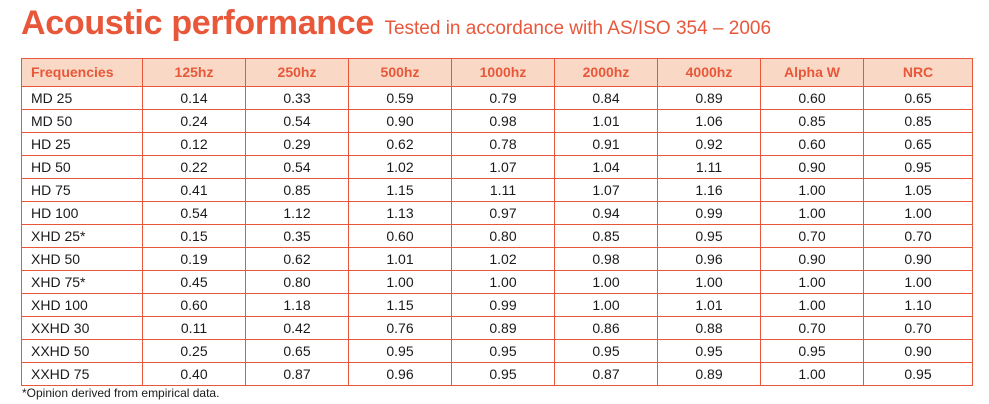 The height and width of the screenshot is (404, 989). Describe the element at coordinates (606, 167) in the screenshot. I see `value-cell: 1.04` at that location.